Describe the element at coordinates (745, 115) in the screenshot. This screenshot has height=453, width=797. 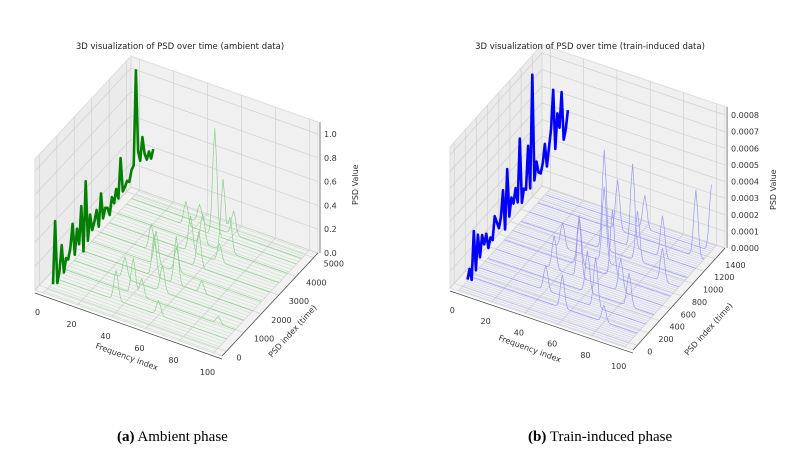
I see `z-tick-label: 0.0008` at that location.